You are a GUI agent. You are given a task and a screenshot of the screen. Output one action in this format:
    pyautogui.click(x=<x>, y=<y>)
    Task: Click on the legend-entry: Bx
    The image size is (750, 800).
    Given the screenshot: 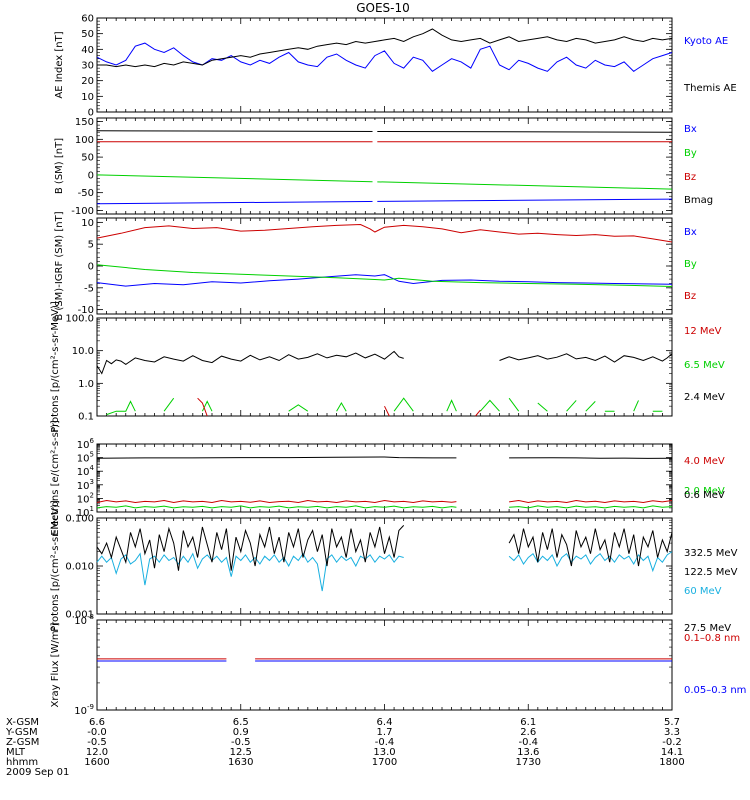 What is the action you would take?
    pyautogui.click(x=690, y=232)
    